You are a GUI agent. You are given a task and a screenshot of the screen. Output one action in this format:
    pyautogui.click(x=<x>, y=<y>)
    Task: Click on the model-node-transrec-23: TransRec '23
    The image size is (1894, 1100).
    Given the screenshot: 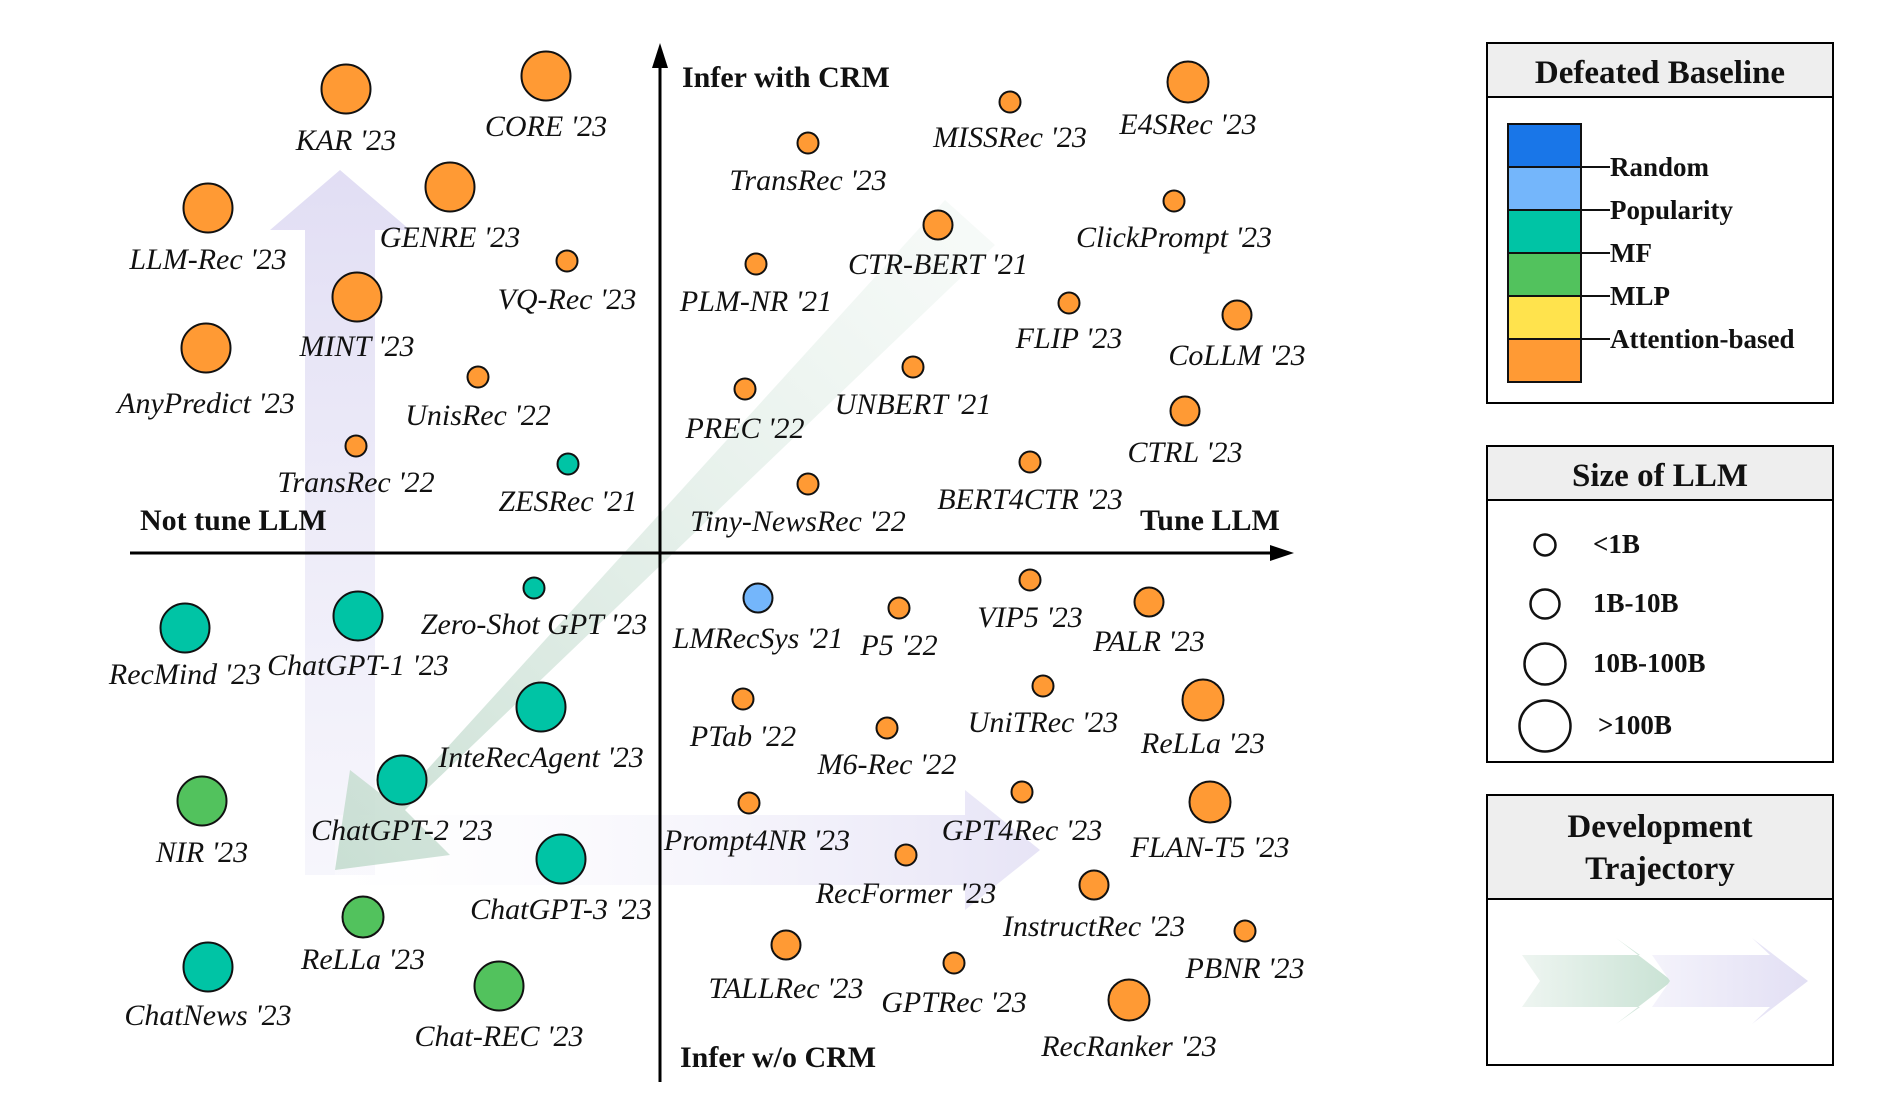 What is the action you would take?
    pyautogui.click(x=808, y=164)
    